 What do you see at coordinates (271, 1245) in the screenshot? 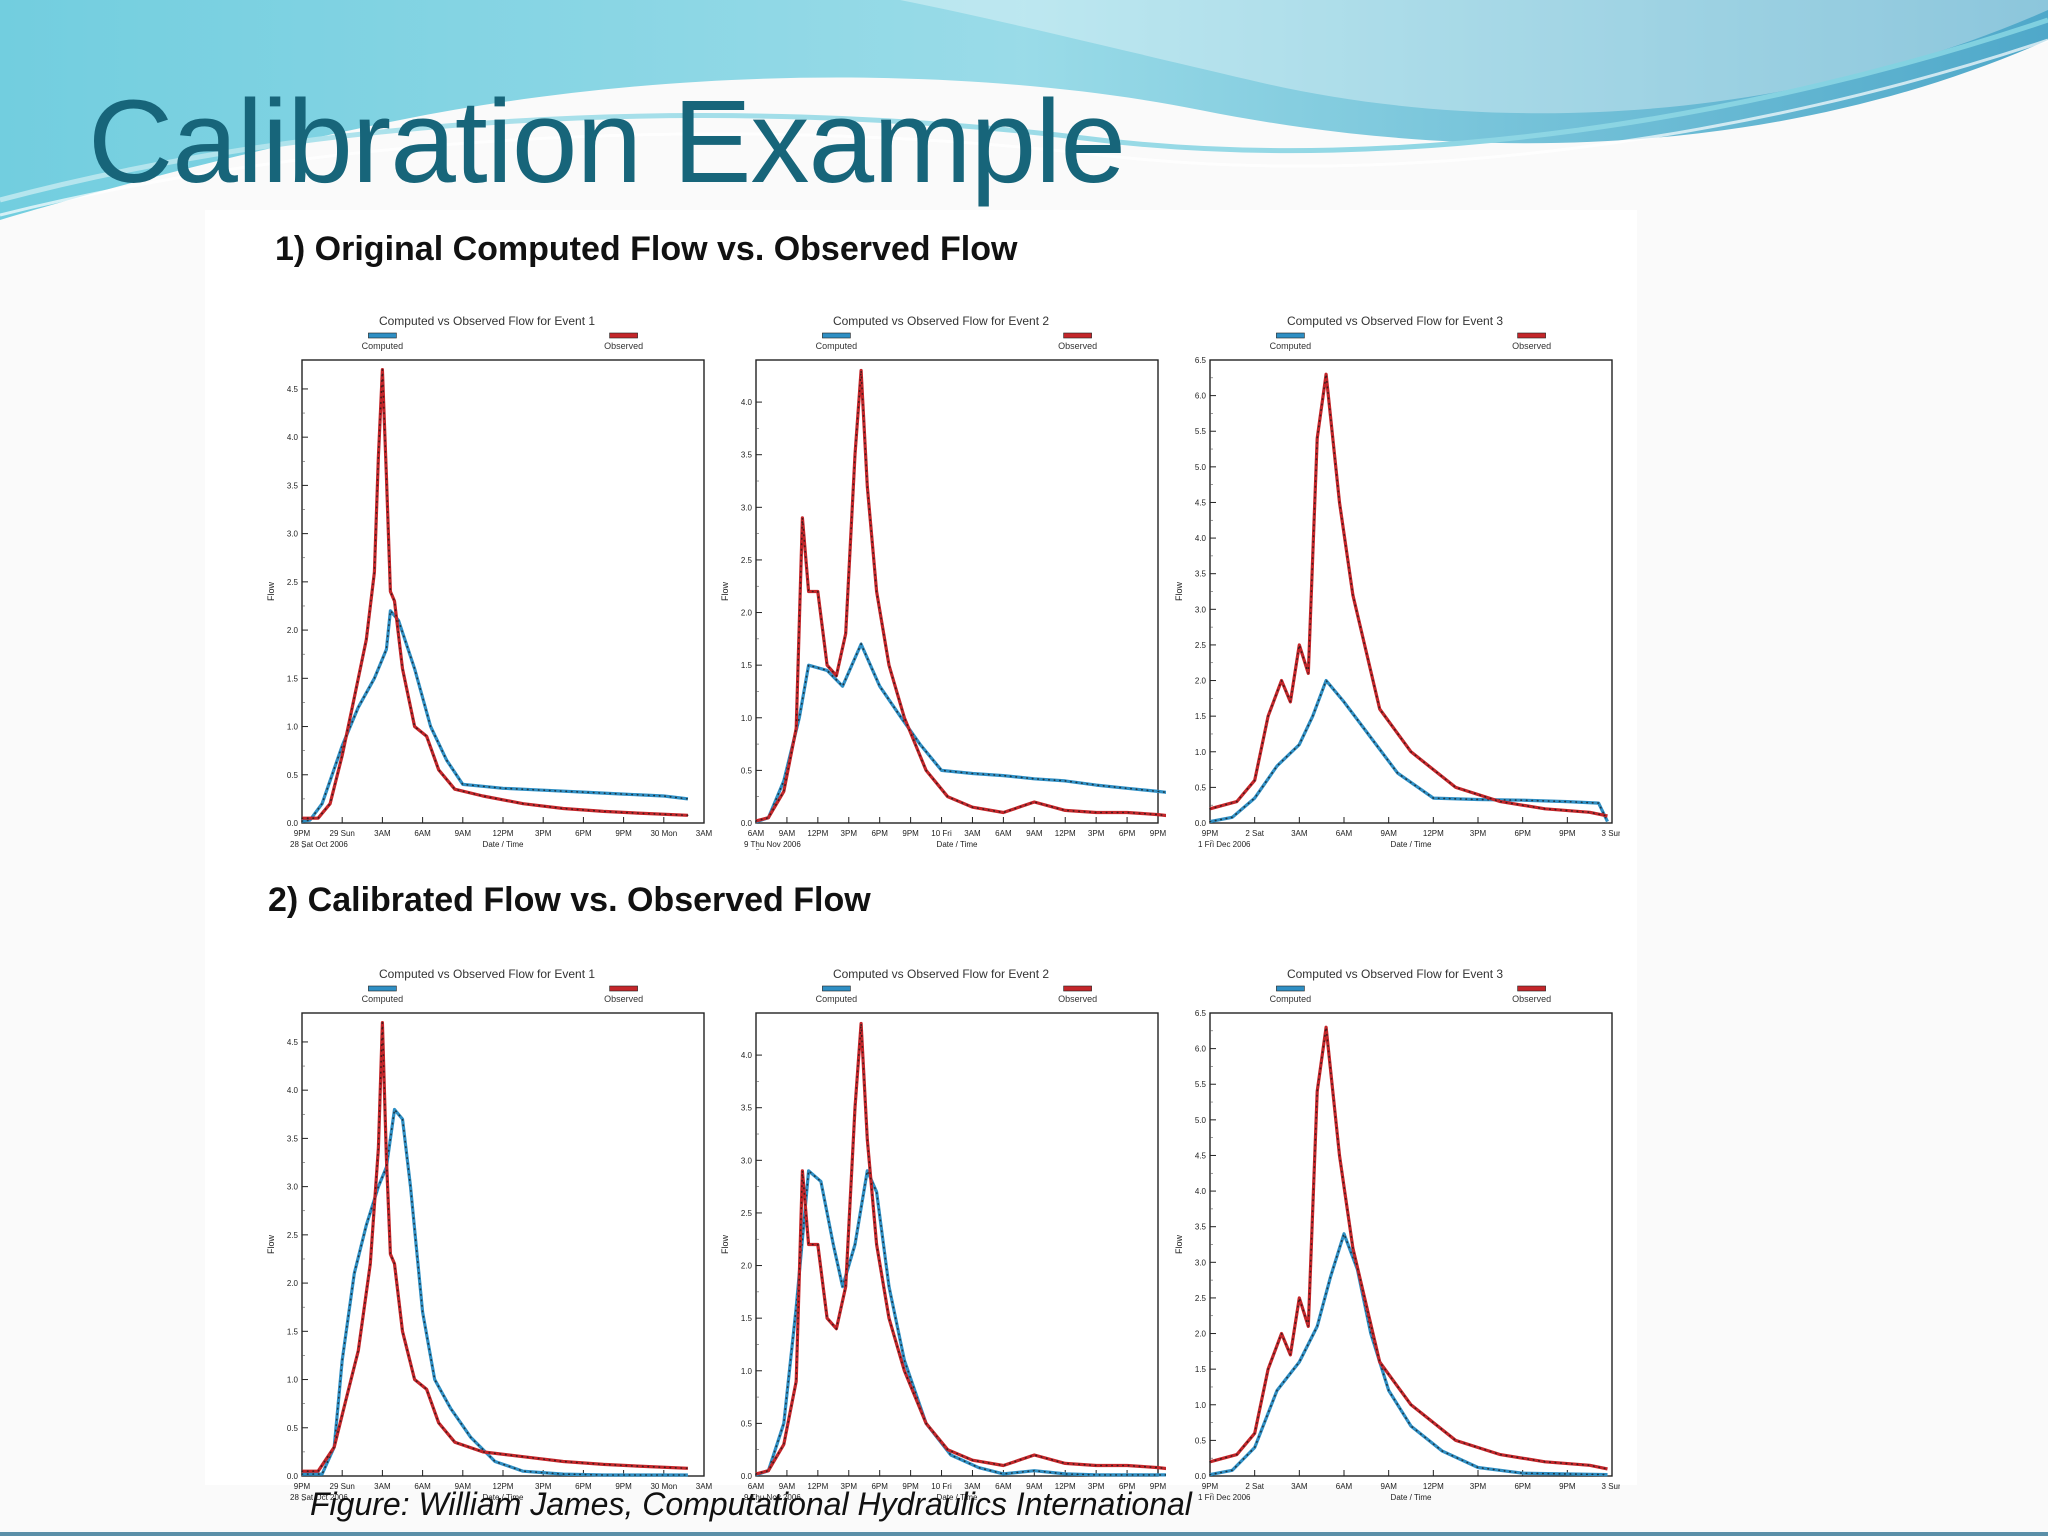
I see `y-axis-label: Flow` at bounding box center [271, 1245].